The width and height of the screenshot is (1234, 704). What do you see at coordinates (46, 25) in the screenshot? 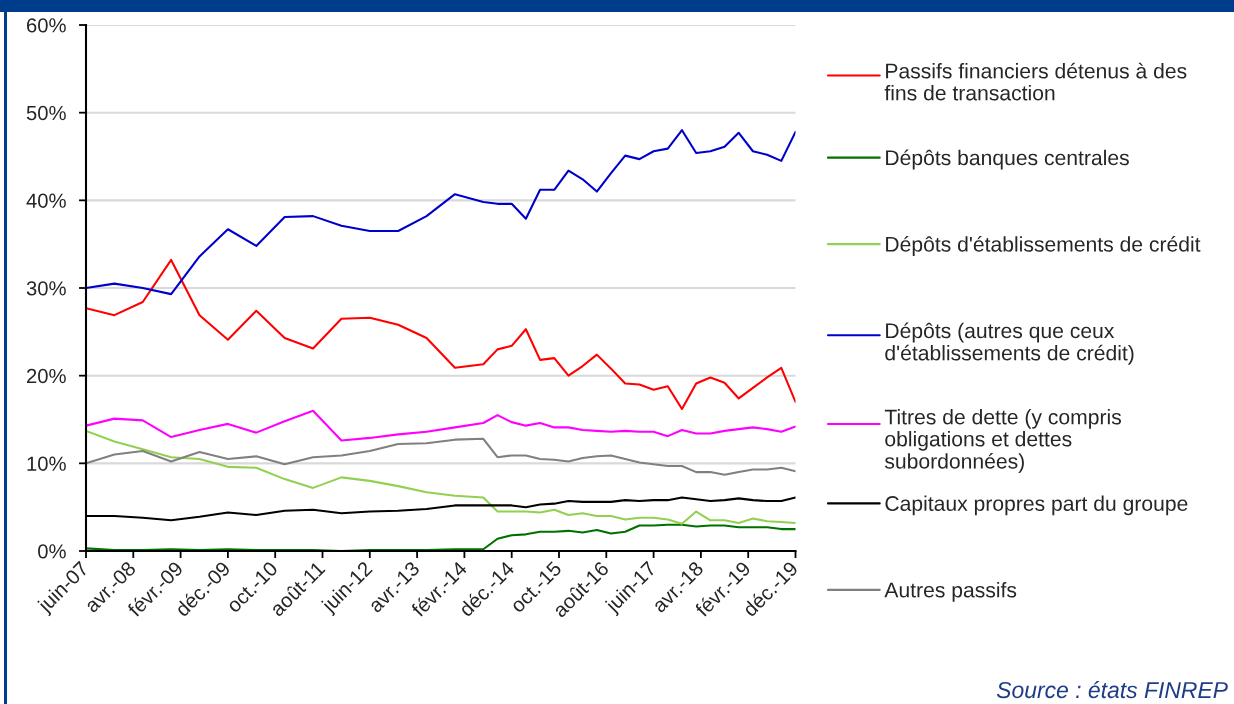
I see `y-tick-label: 60%` at bounding box center [46, 25].